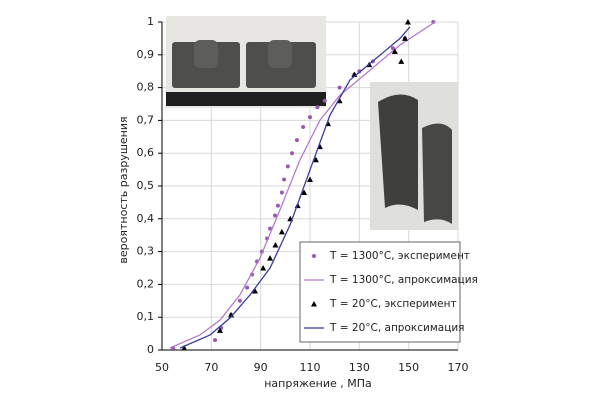  I want to click on ruler, so click(246, 99).